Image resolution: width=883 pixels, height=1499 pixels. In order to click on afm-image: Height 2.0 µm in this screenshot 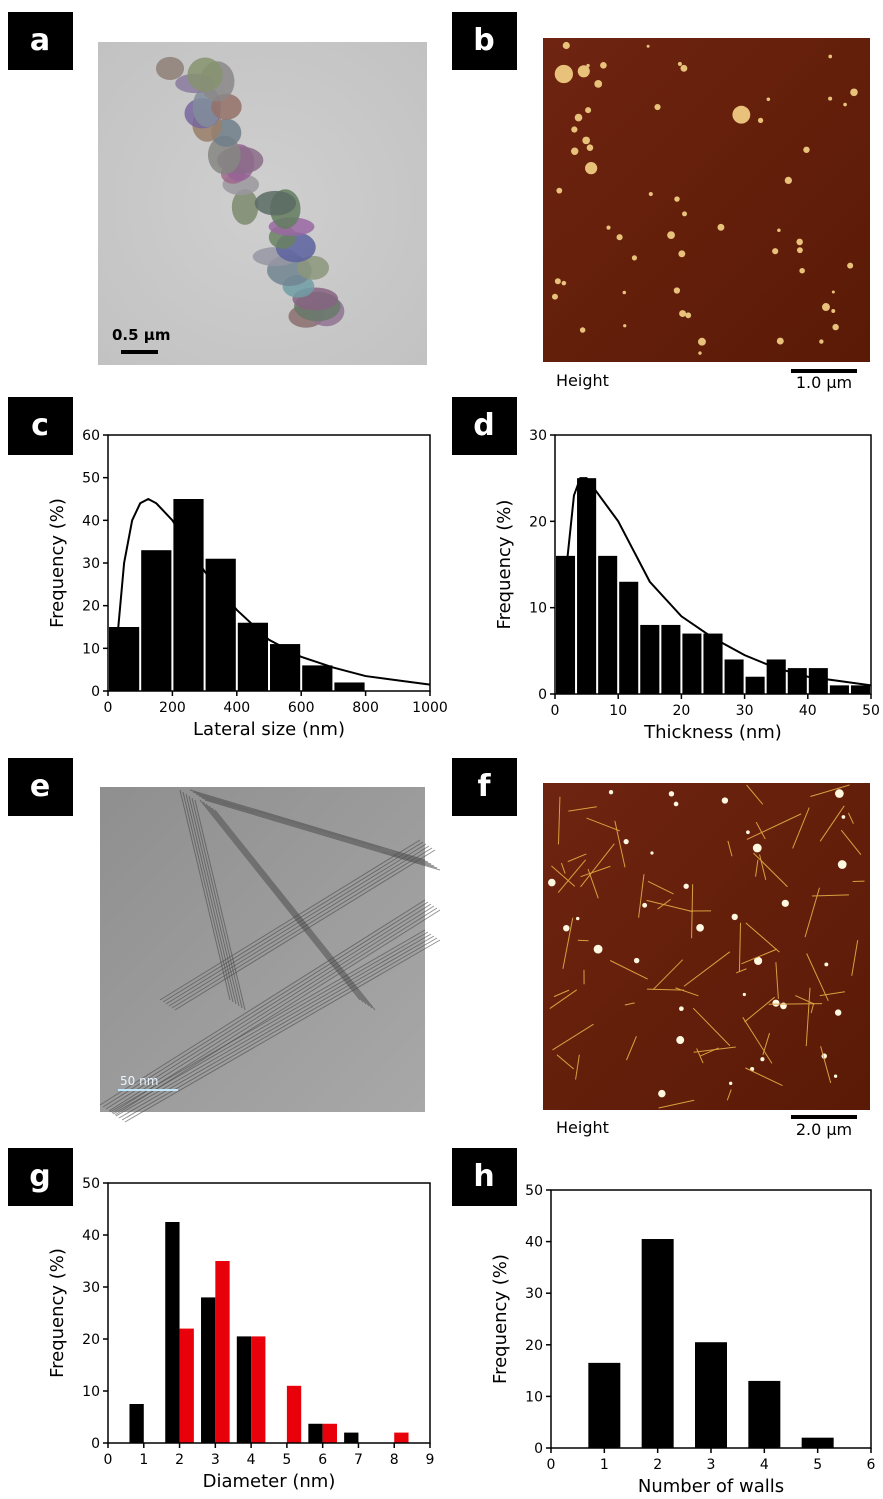, I will do `click(706, 961)`.